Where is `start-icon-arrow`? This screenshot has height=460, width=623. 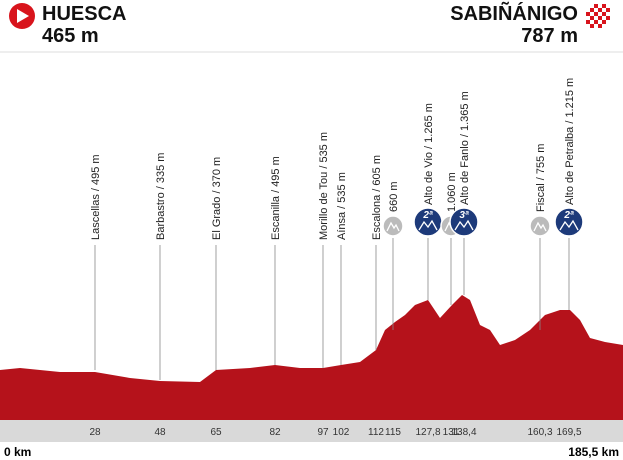
start-icon-arrow is located at coordinates (23, 16).